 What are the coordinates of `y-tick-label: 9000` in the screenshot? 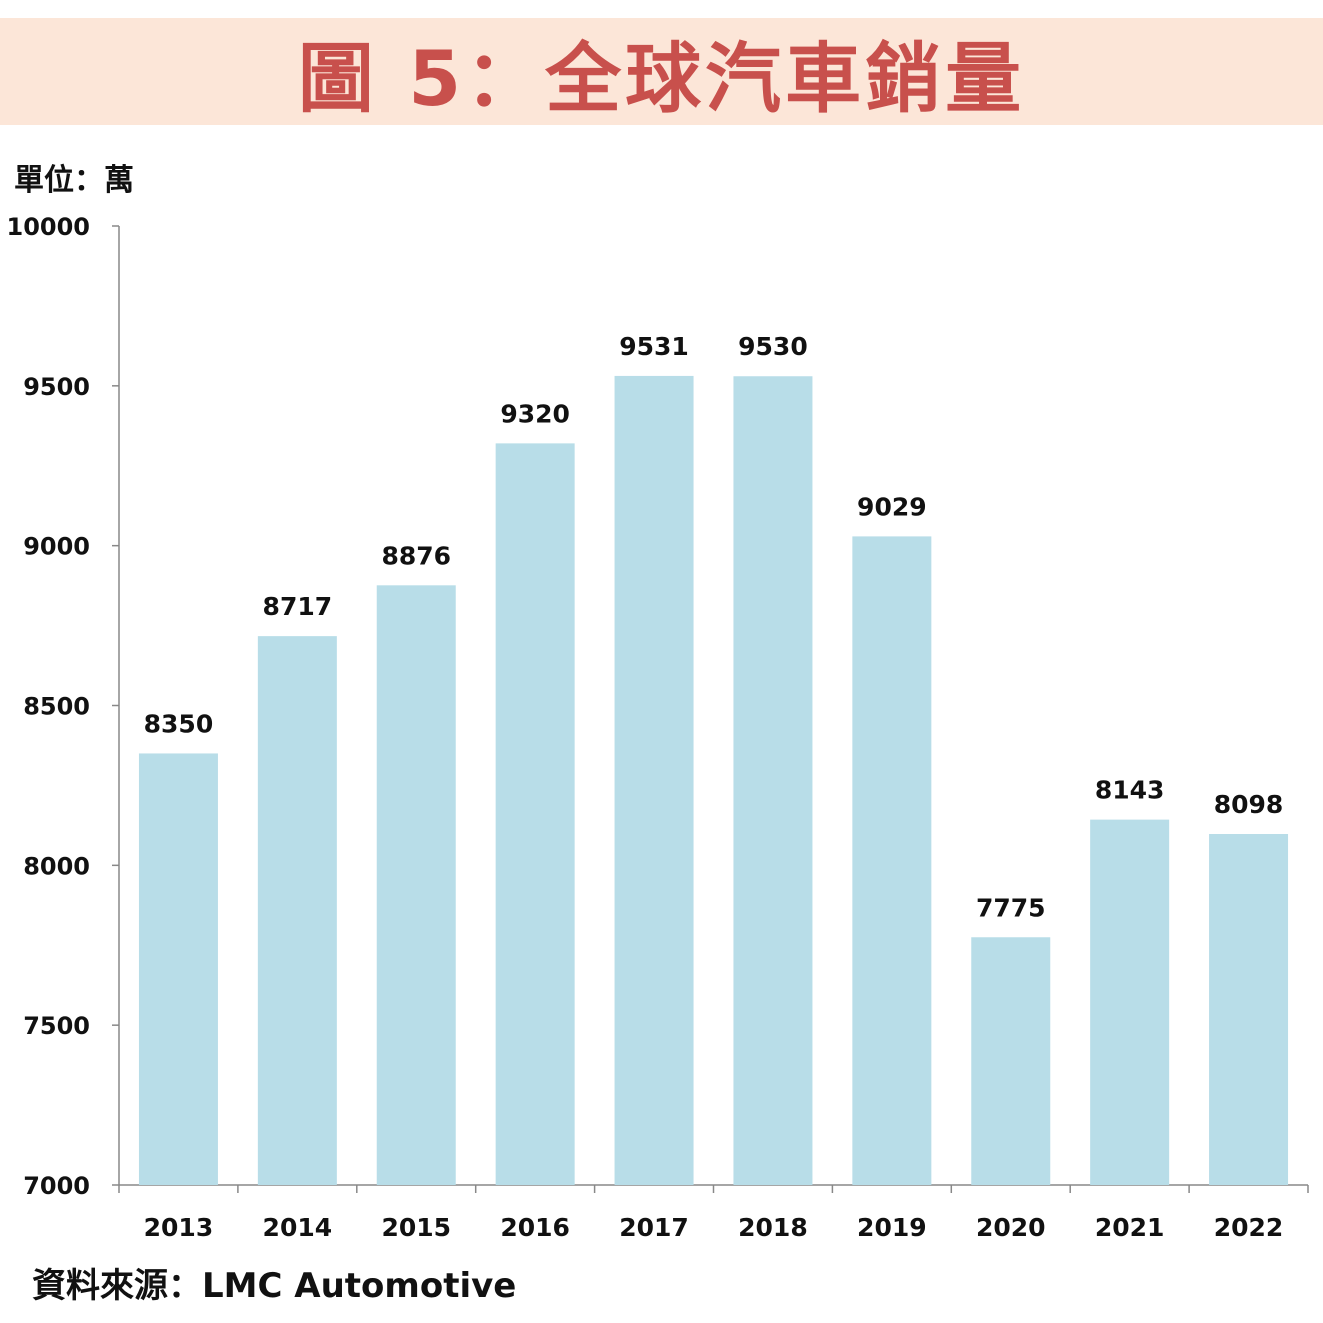 It's located at (56, 547).